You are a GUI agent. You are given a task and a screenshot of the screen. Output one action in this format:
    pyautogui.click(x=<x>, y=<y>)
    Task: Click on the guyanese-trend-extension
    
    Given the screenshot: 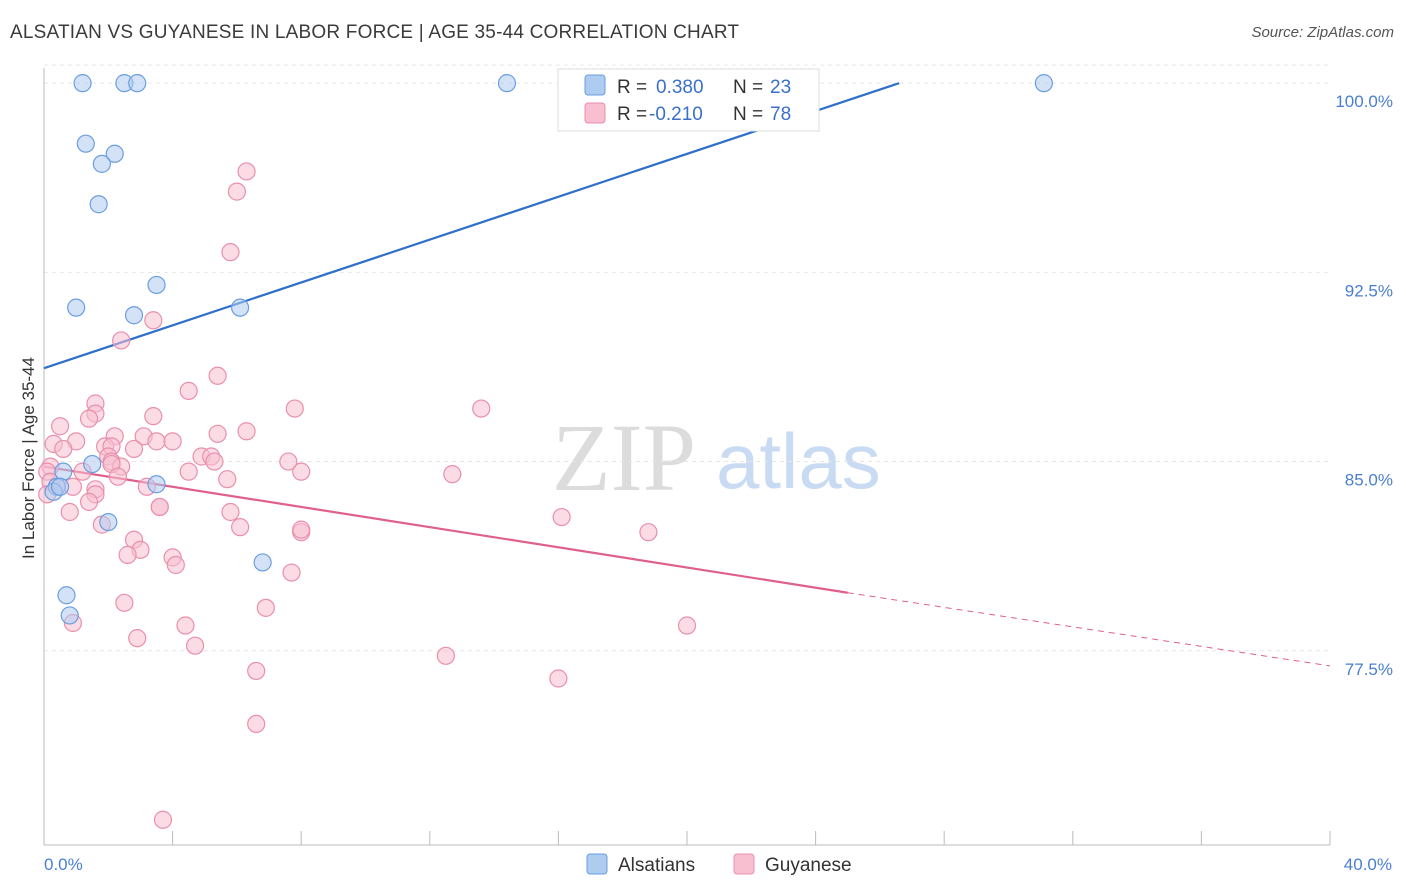 What is the action you would take?
    pyautogui.click(x=1089, y=629)
    